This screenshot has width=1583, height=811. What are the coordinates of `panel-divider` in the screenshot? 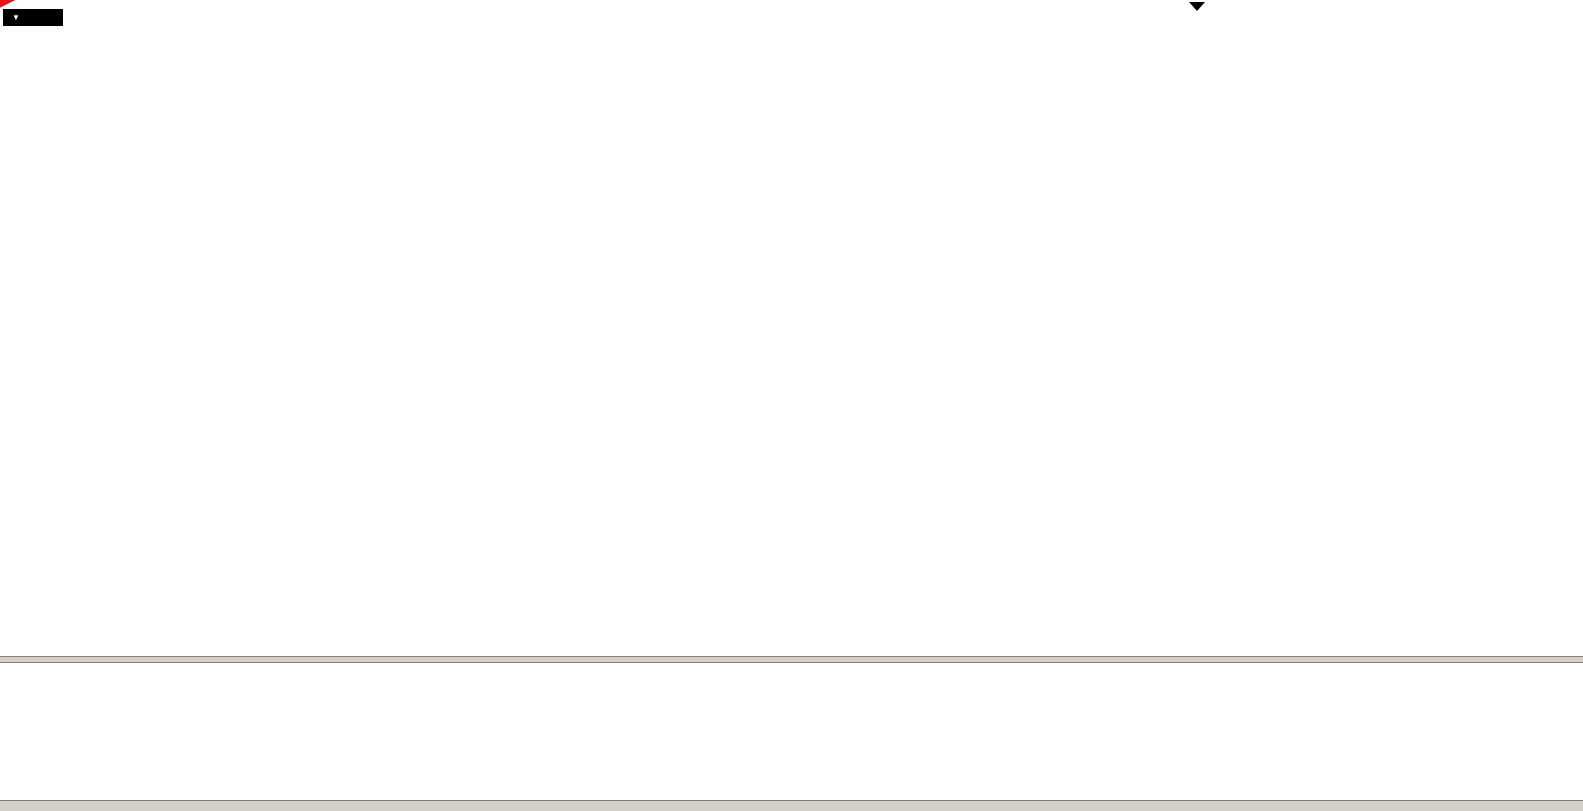 It's located at (791, 659).